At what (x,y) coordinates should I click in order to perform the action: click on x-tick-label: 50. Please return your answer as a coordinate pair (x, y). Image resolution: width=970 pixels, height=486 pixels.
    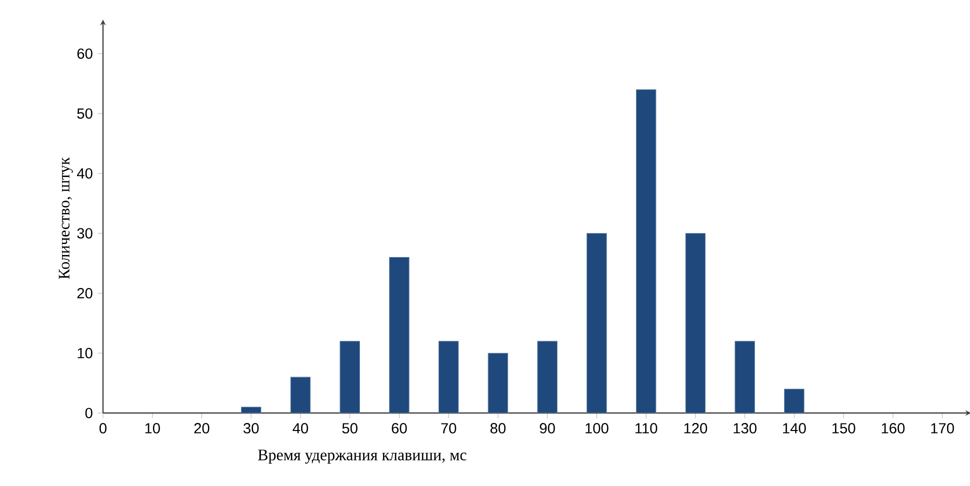
    Looking at the image, I should click on (350, 428).